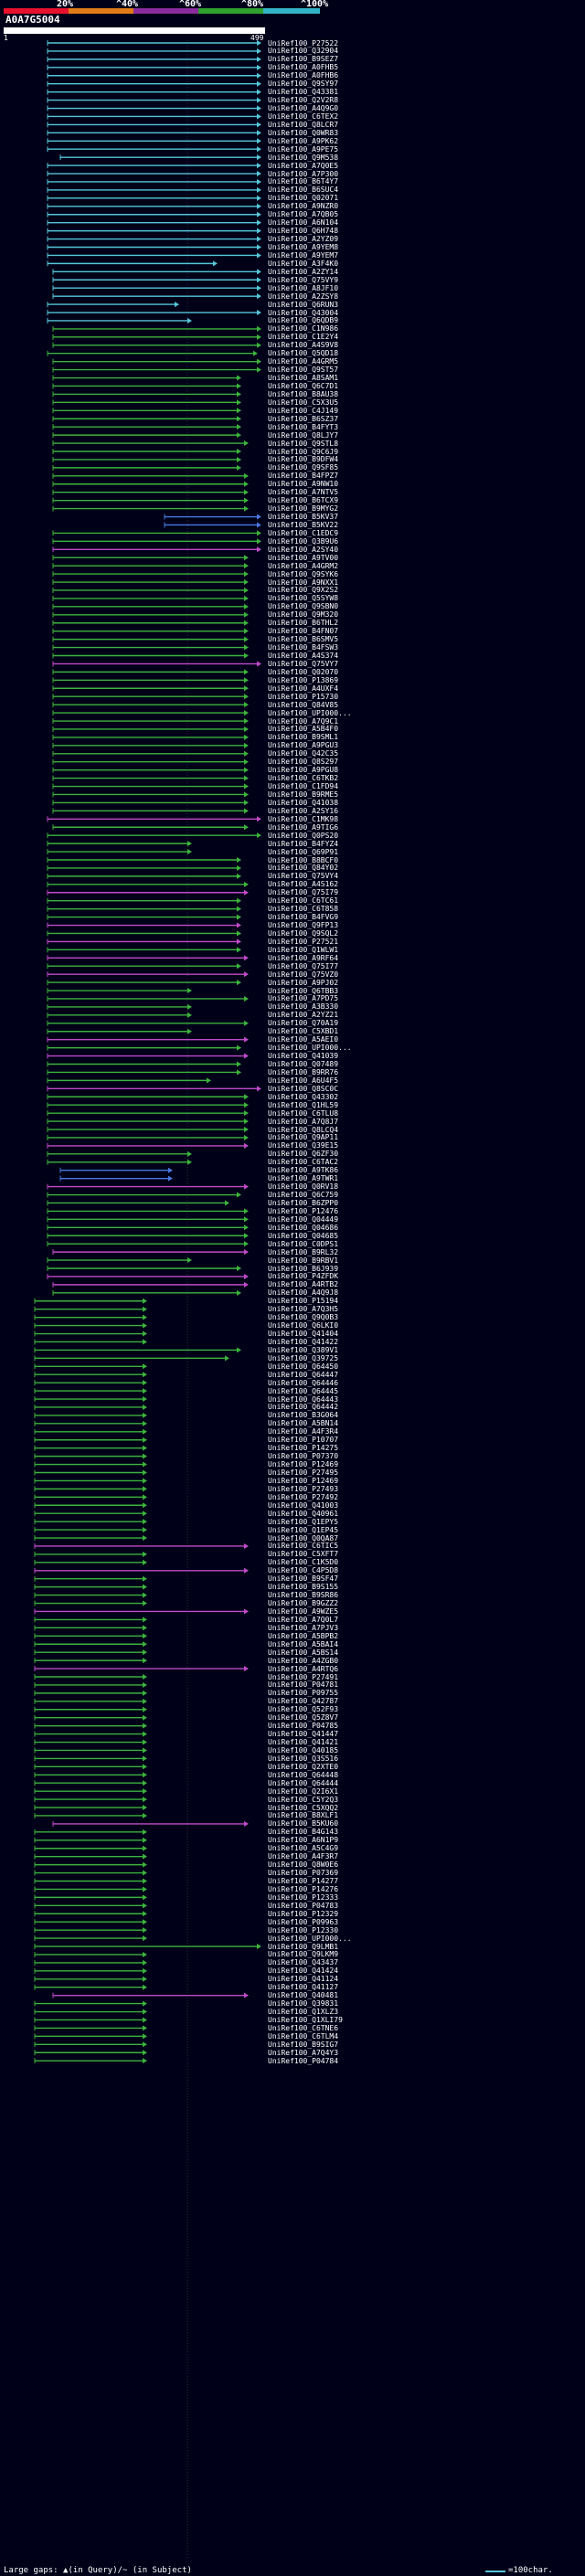 Image resolution: width=585 pixels, height=2576 pixels. Describe the element at coordinates (303, 1913) in the screenshot. I see `hit-label: UniRef100_P12329` at that location.